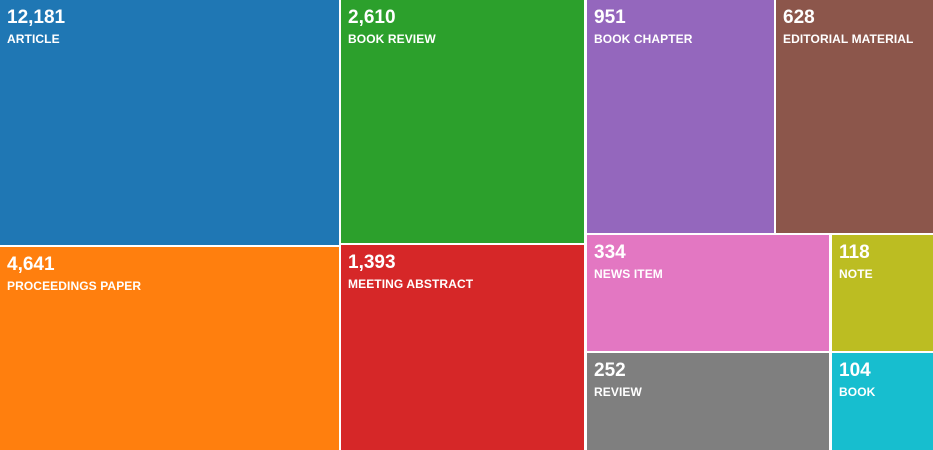 Image resolution: width=933 pixels, height=450 pixels. What do you see at coordinates (36, 17) in the screenshot?
I see `tile-value: 12,181` at bounding box center [36, 17].